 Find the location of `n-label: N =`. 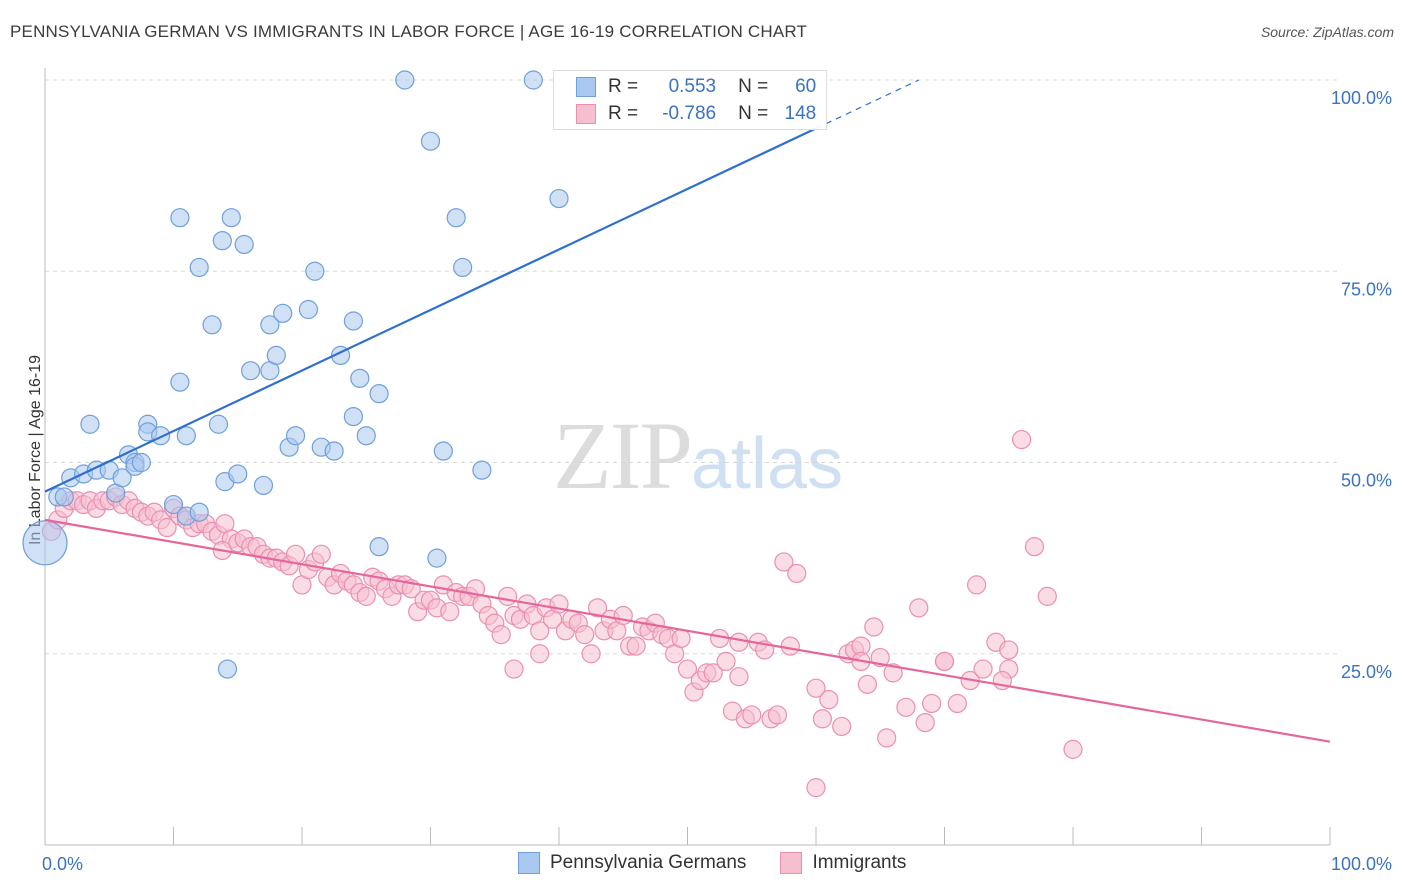

n-label: N = is located at coordinates (753, 113).